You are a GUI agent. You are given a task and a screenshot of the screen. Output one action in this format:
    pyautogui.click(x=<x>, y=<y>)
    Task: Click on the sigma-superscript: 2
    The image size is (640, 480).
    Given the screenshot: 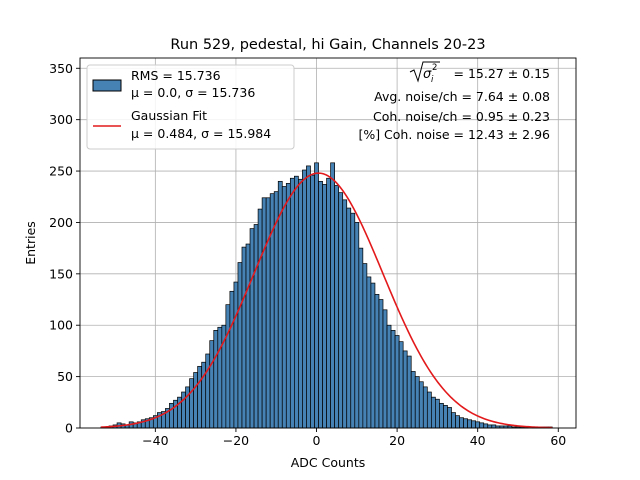 What is the action you would take?
    pyautogui.click(x=434, y=68)
    